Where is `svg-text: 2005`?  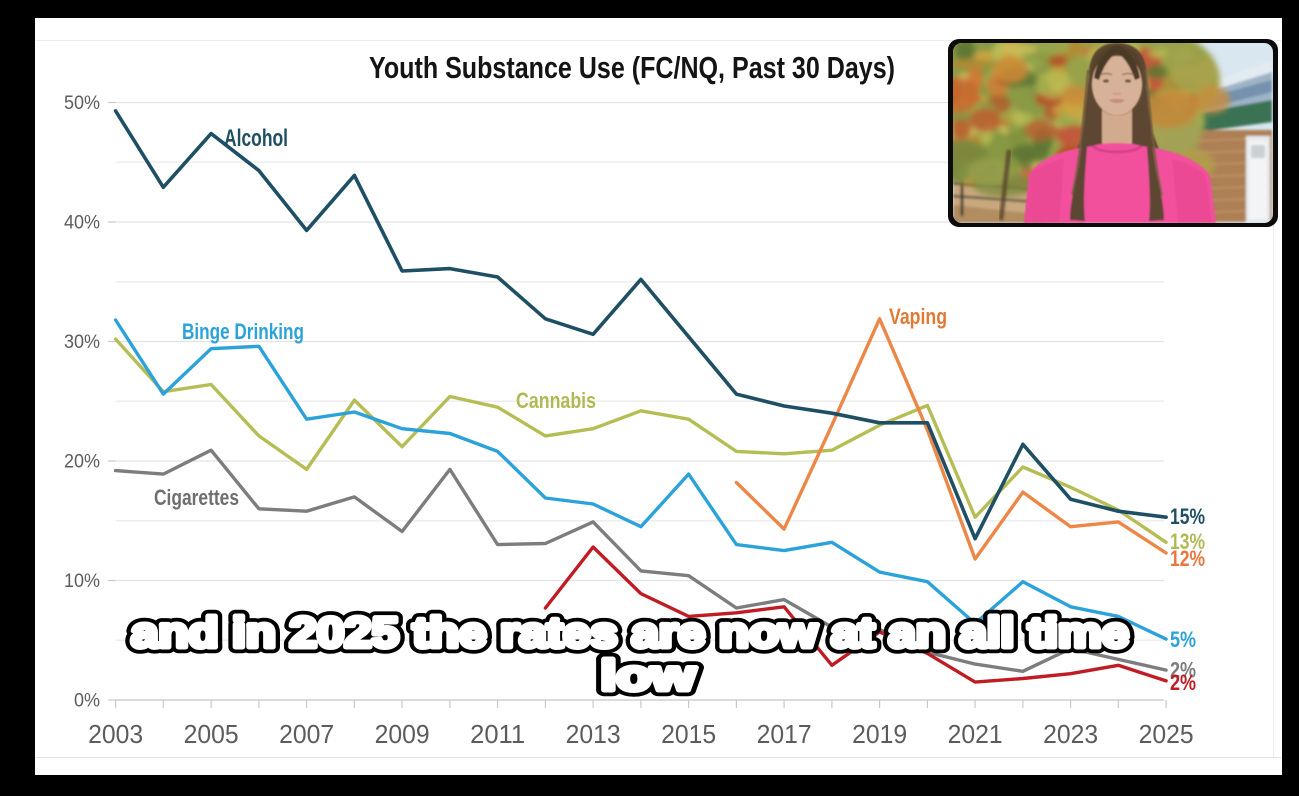
svg-text: 2005 is located at coordinates (211, 734).